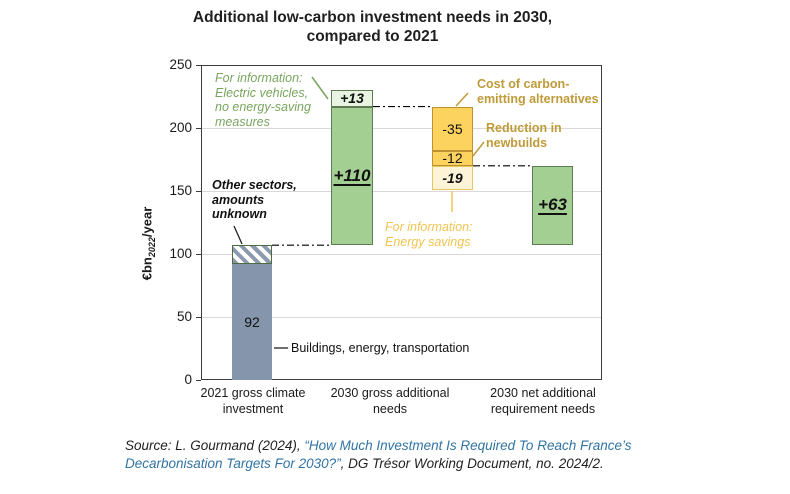 This screenshot has height=494, width=790. Describe the element at coordinates (215, 445) in the screenshot. I see `source-text-pre: Source: L. Gourmand (2024),` at that location.